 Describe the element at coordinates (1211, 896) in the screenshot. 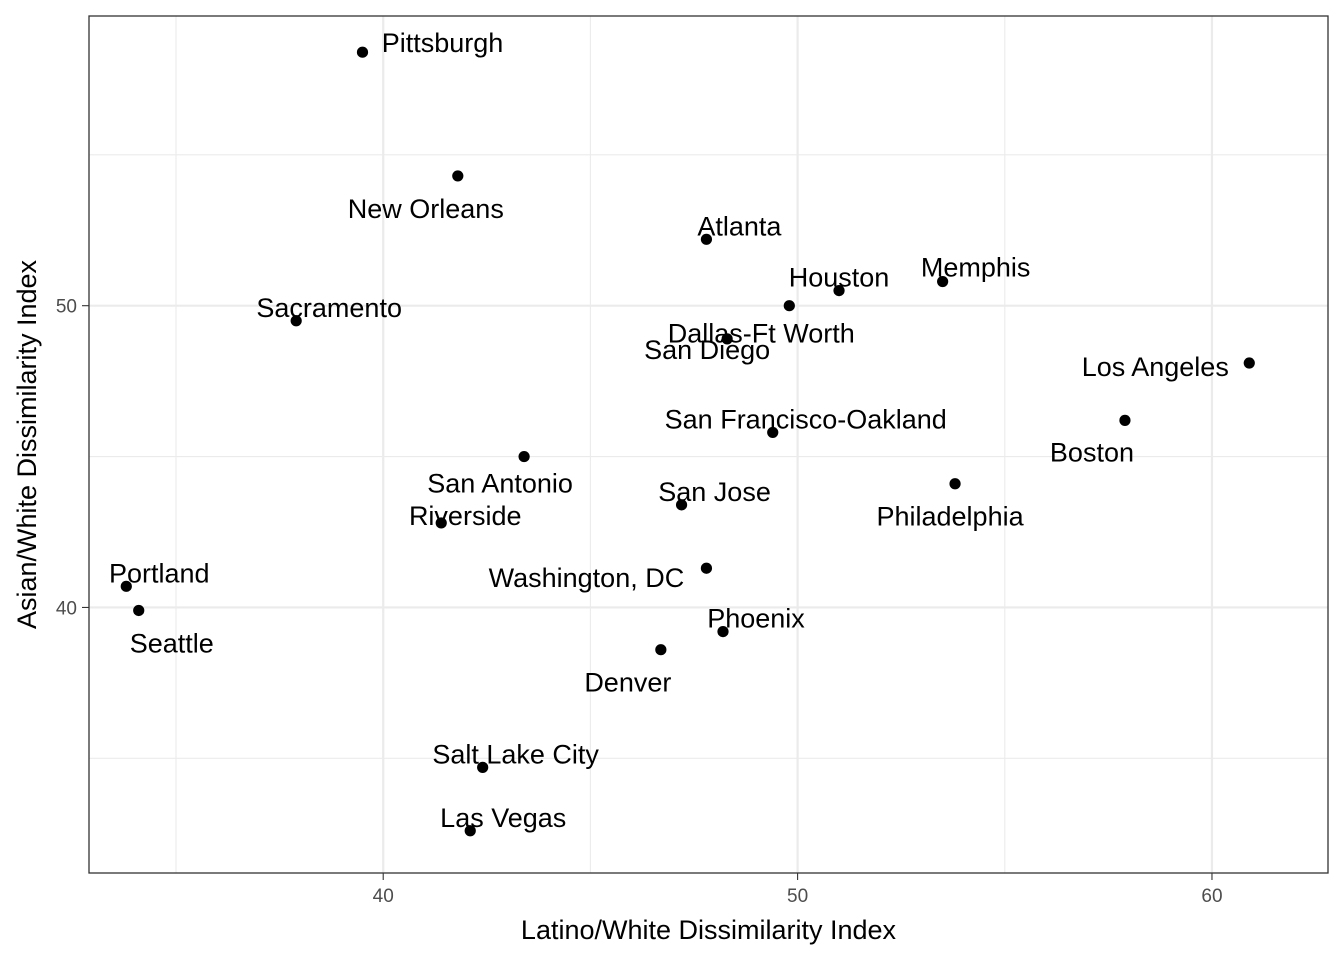

I see `x-tick-label: 60` at that location.